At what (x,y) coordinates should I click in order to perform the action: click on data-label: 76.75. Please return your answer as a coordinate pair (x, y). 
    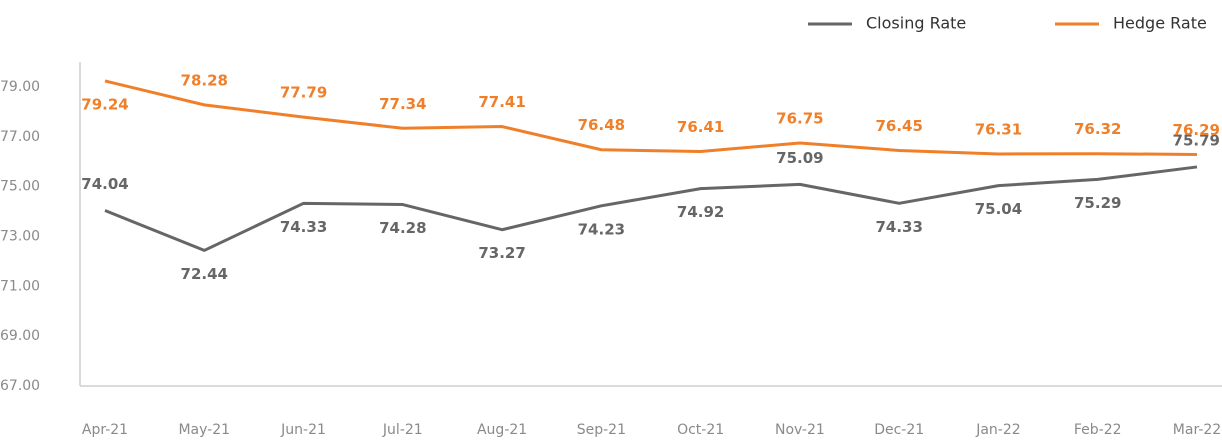
    Looking at the image, I should click on (799, 119).